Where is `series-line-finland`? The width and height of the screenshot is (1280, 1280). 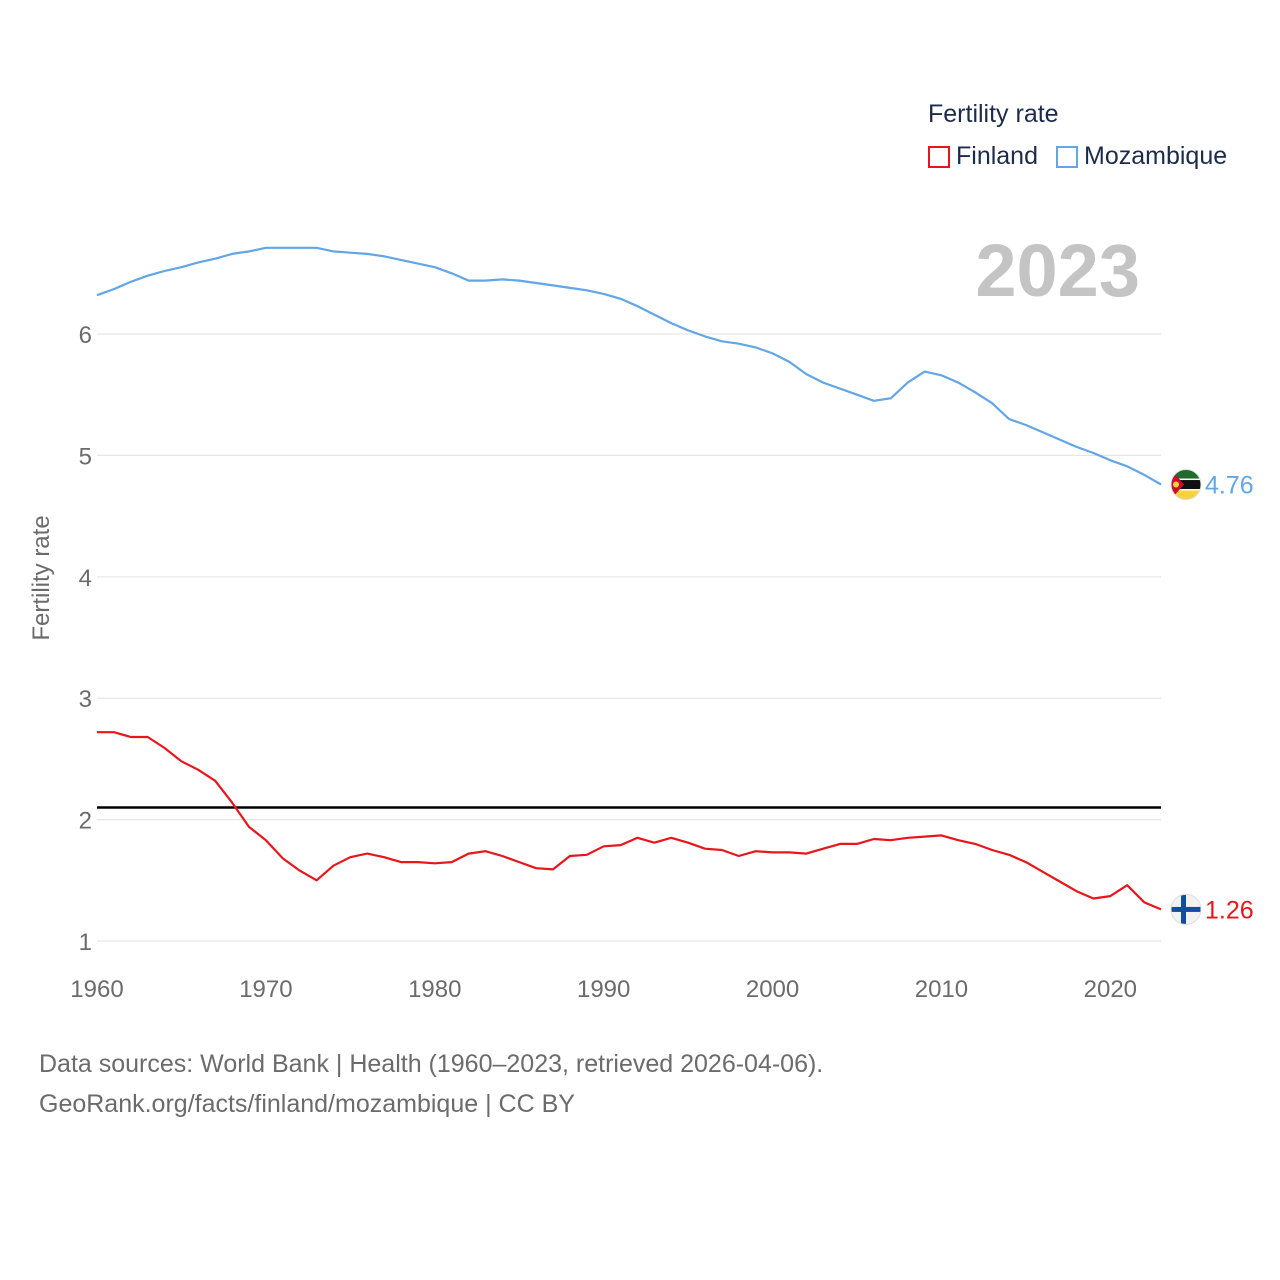 series-line-finland is located at coordinates (629, 821).